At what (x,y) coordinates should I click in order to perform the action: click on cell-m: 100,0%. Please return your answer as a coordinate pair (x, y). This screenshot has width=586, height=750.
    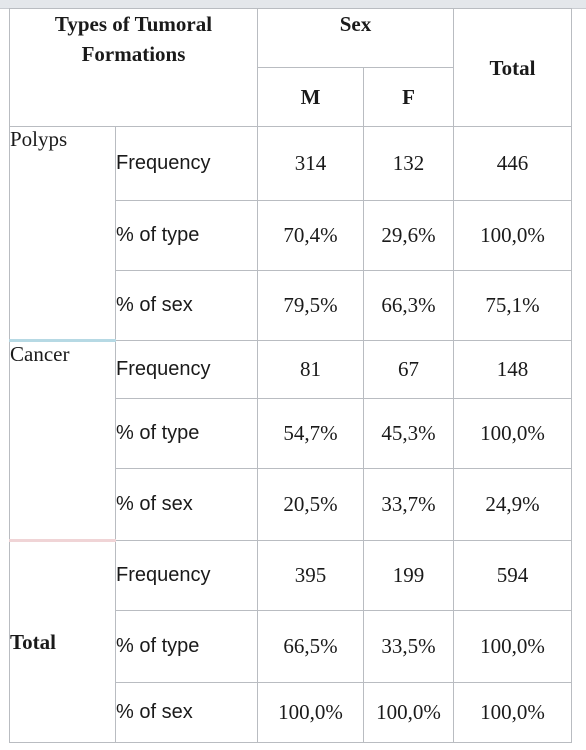
    Looking at the image, I should click on (310, 712).